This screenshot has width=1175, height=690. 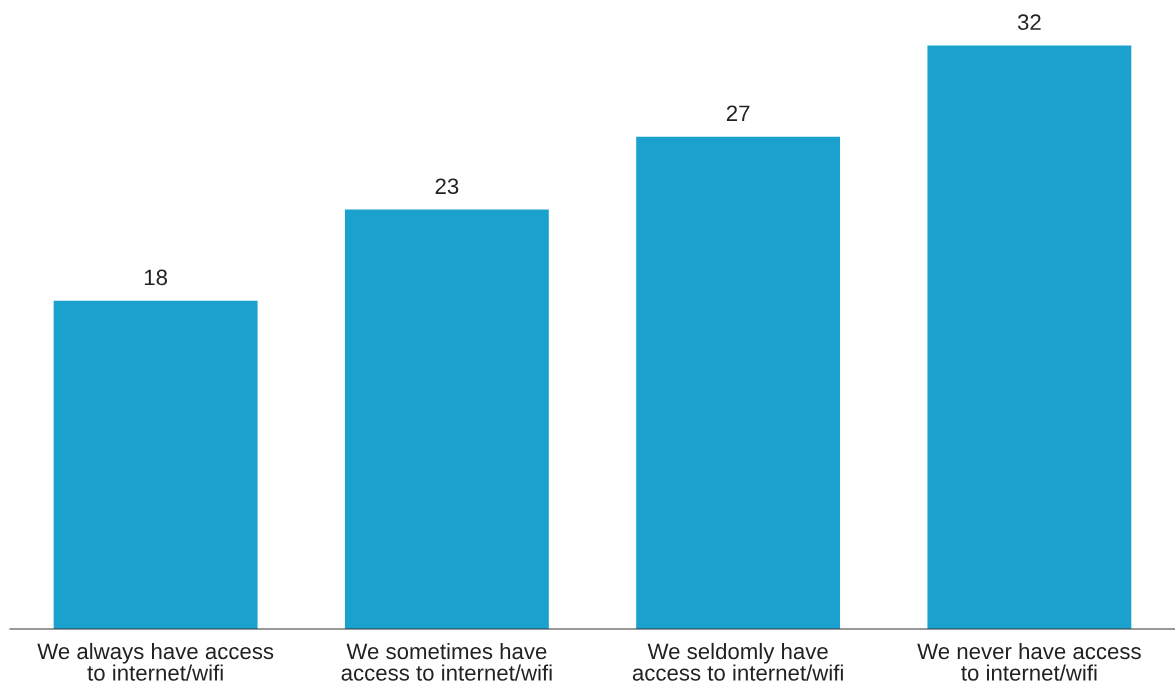 I want to click on x-tick-label: We sometimes have access to internet/wifi, so click(x=446, y=661).